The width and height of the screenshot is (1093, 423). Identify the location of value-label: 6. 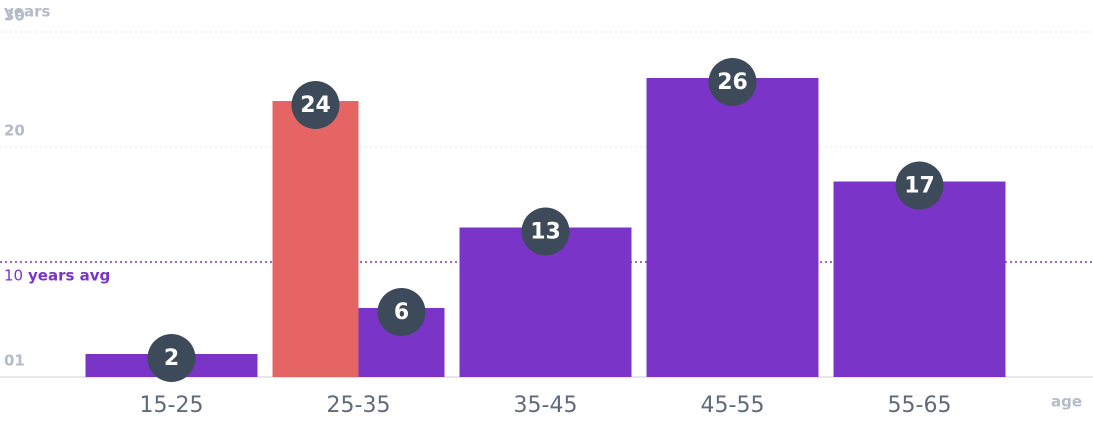
(401, 312).